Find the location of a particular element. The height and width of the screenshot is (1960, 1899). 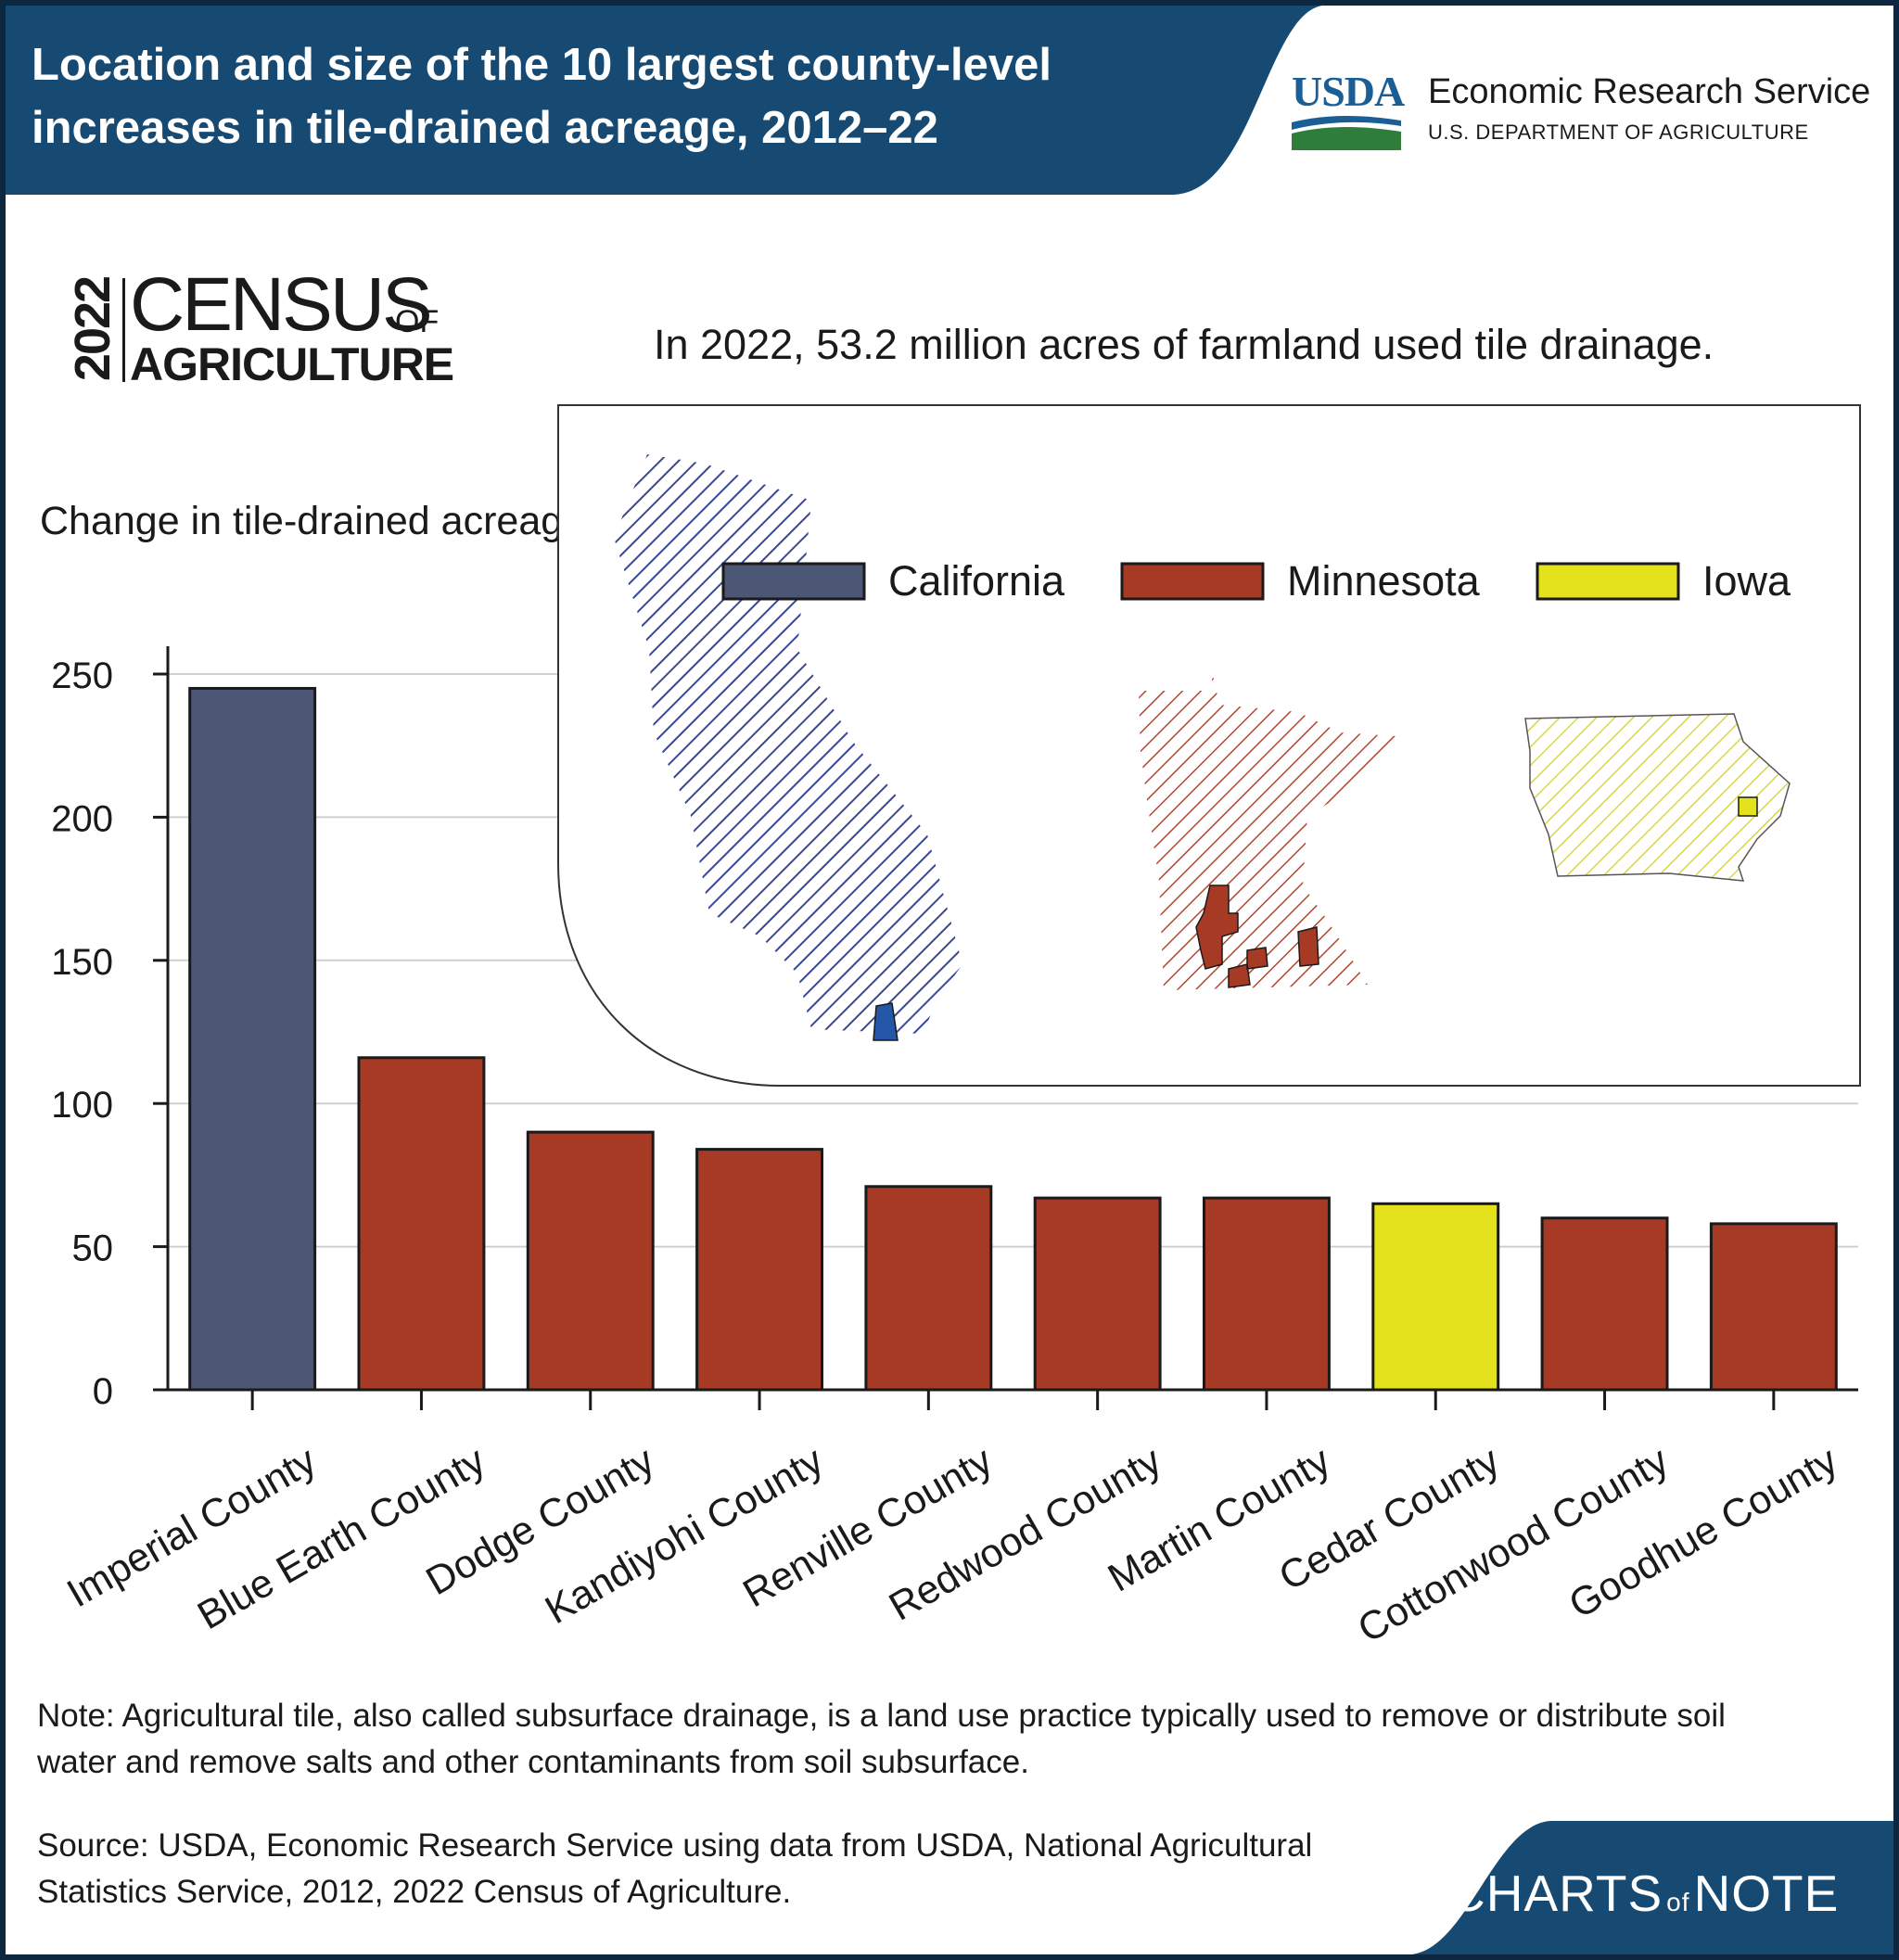

bar-imperial-county is located at coordinates (252, 1039).